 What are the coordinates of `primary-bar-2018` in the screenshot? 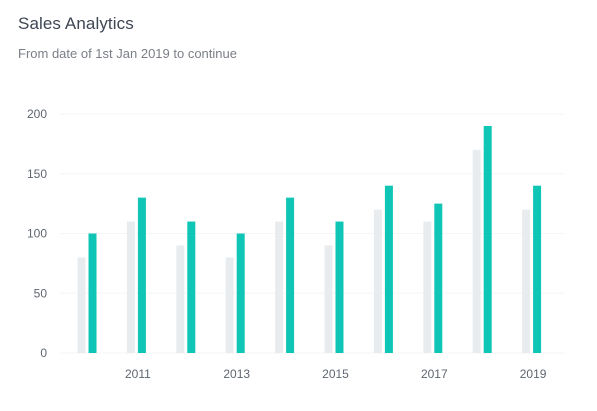 It's located at (487, 239).